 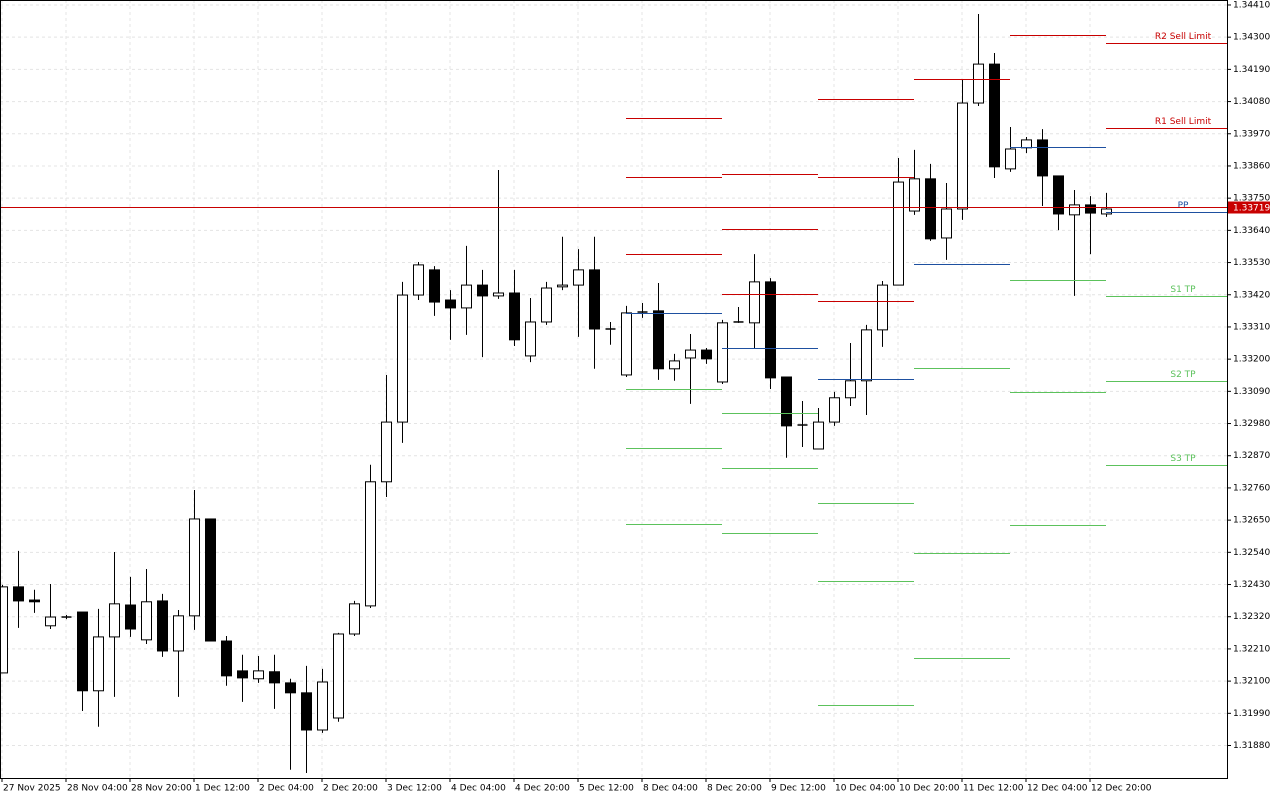 I want to click on level-label: R2 Sell Limit, so click(x=1183, y=37).